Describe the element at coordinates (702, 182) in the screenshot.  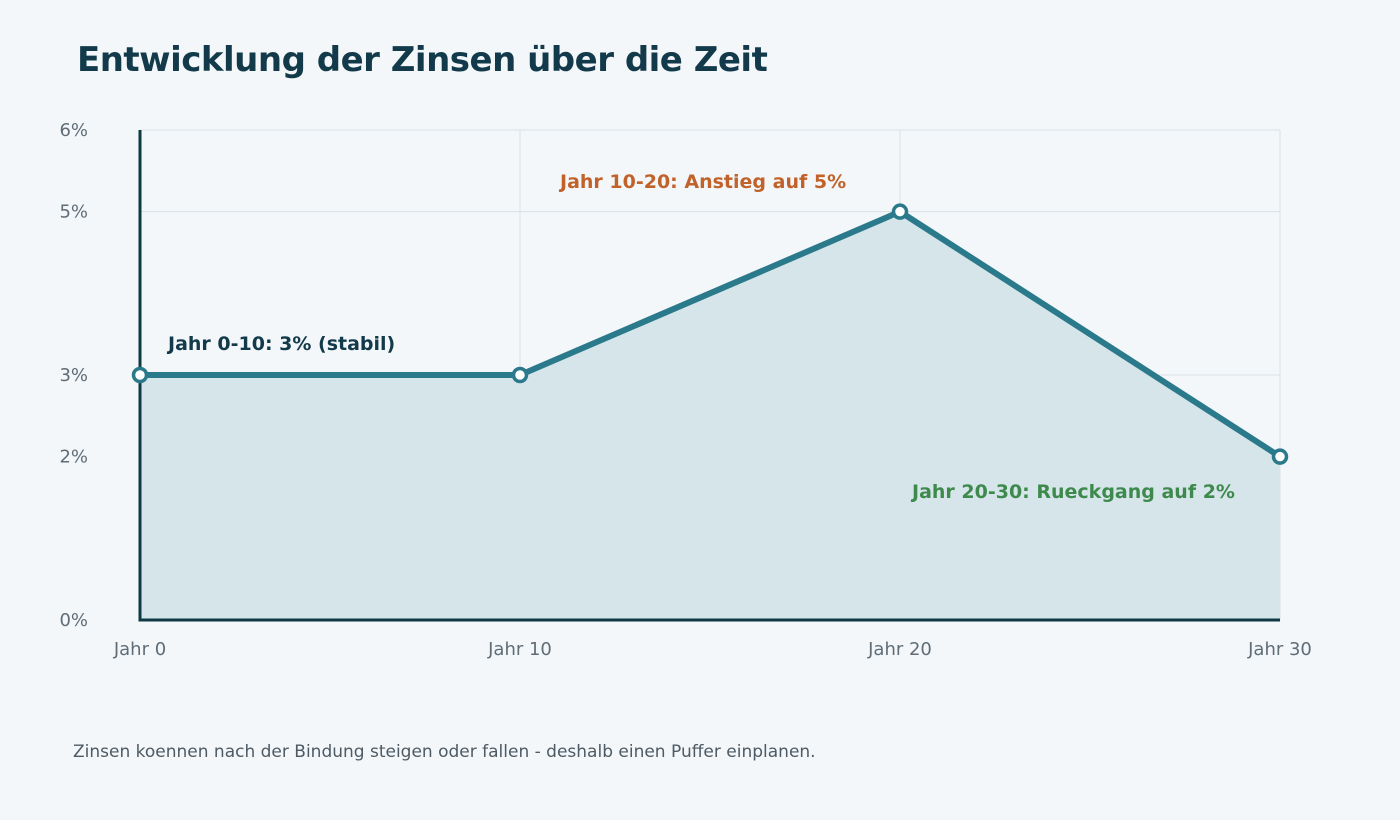
I see `annotation-label: Jahr 10-20: Anstieg auf 5%` at that location.